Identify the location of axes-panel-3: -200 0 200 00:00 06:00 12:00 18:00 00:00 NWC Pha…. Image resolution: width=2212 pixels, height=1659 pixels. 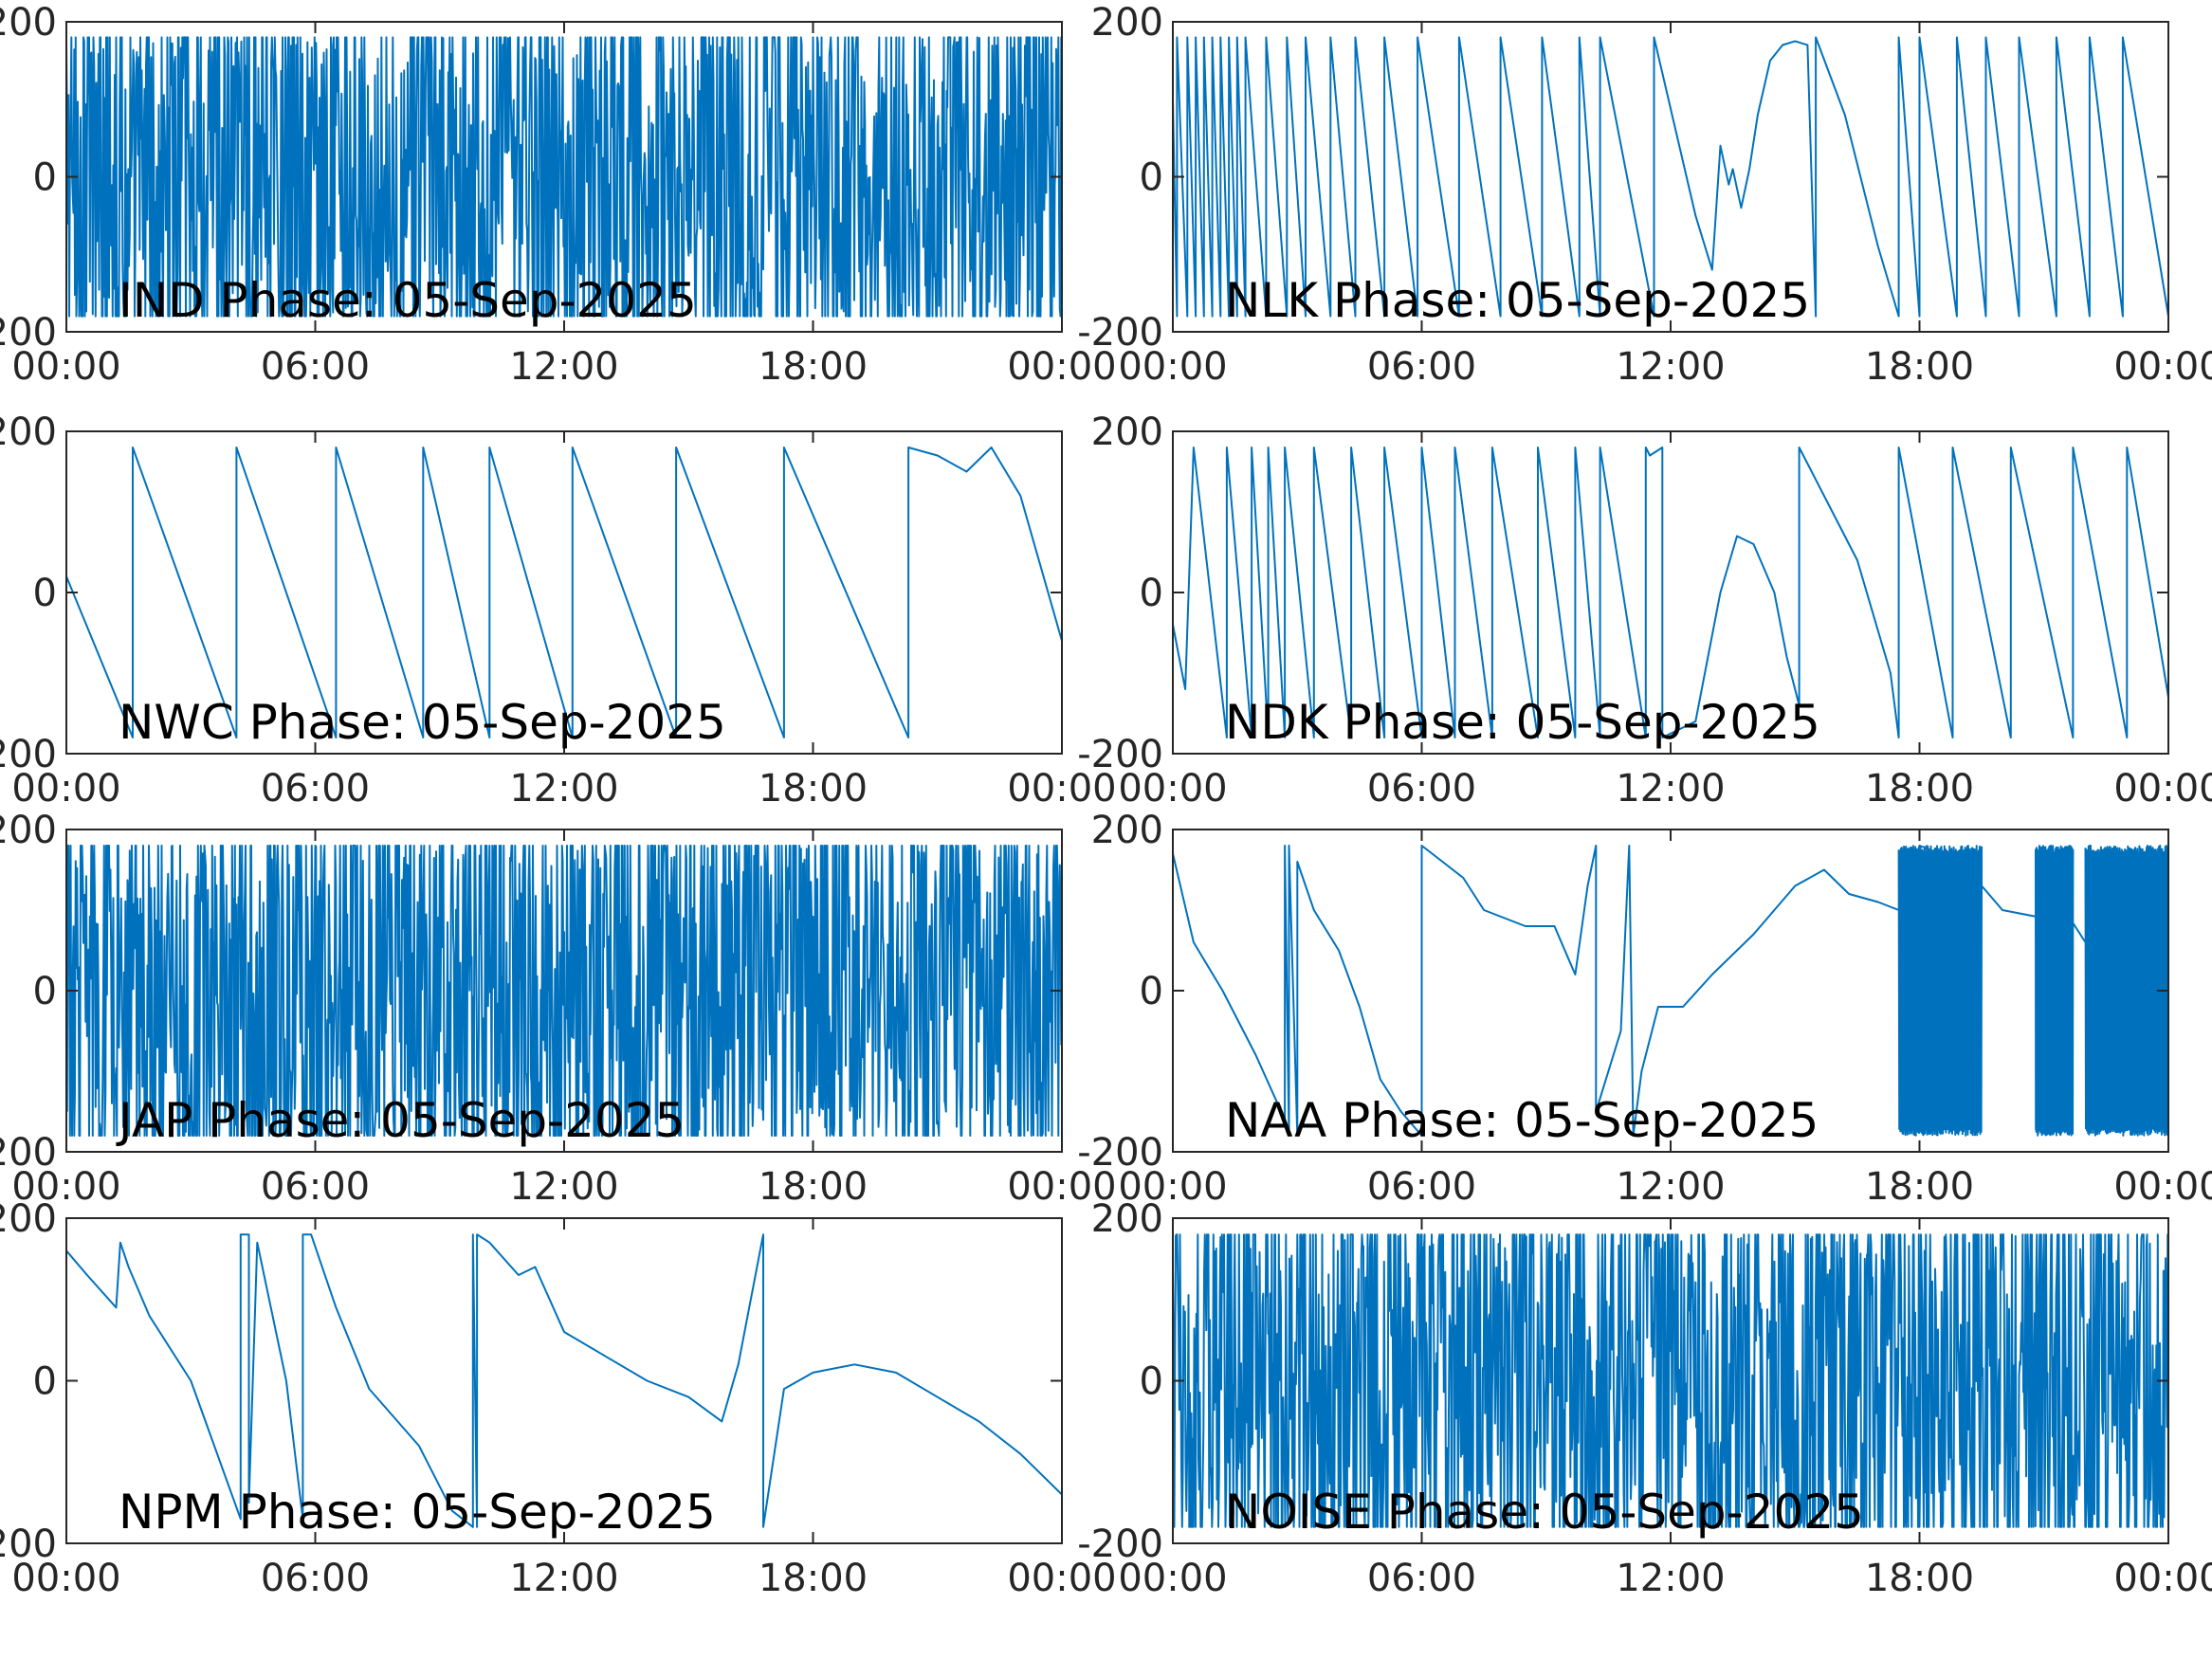
(558, 610).